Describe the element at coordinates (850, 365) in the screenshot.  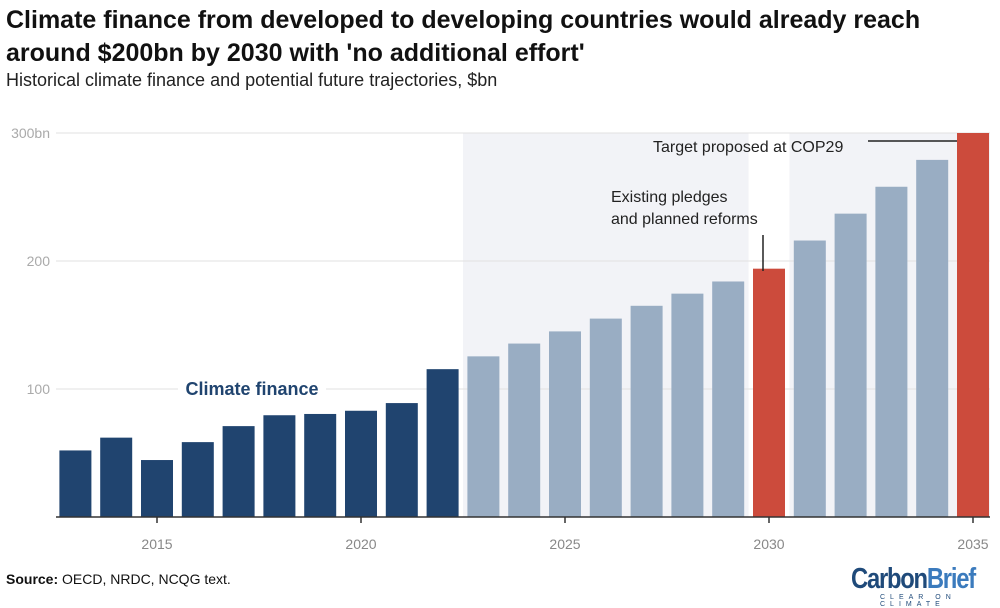
I see `bar-2032` at that location.